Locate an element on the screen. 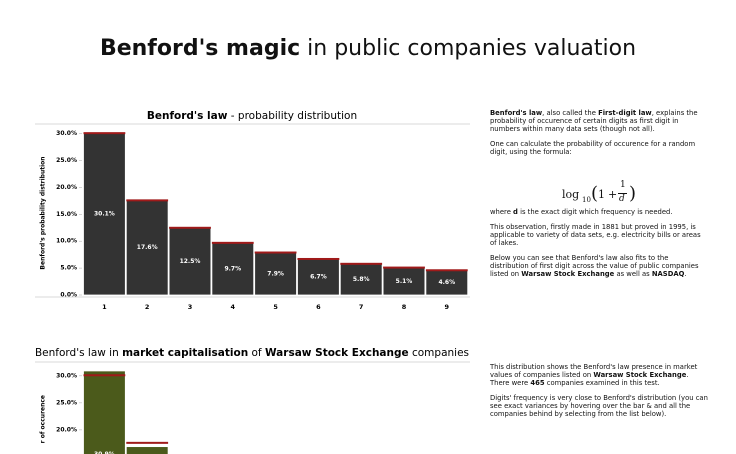 The image size is (736, 454). title-part: of is located at coordinates (256, 353).